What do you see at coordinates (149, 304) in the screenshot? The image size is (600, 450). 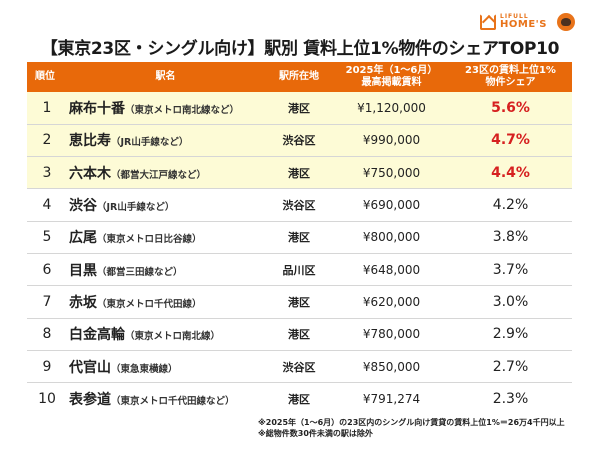 I see `station-line: （東京メトロ千代田線）` at bounding box center [149, 304].